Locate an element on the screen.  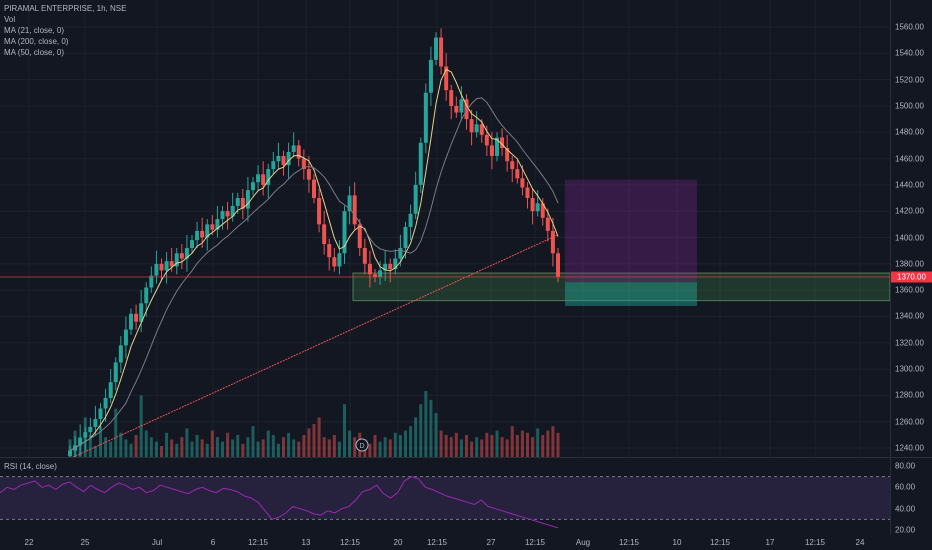
rsi-pane is located at coordinates (445, 496).